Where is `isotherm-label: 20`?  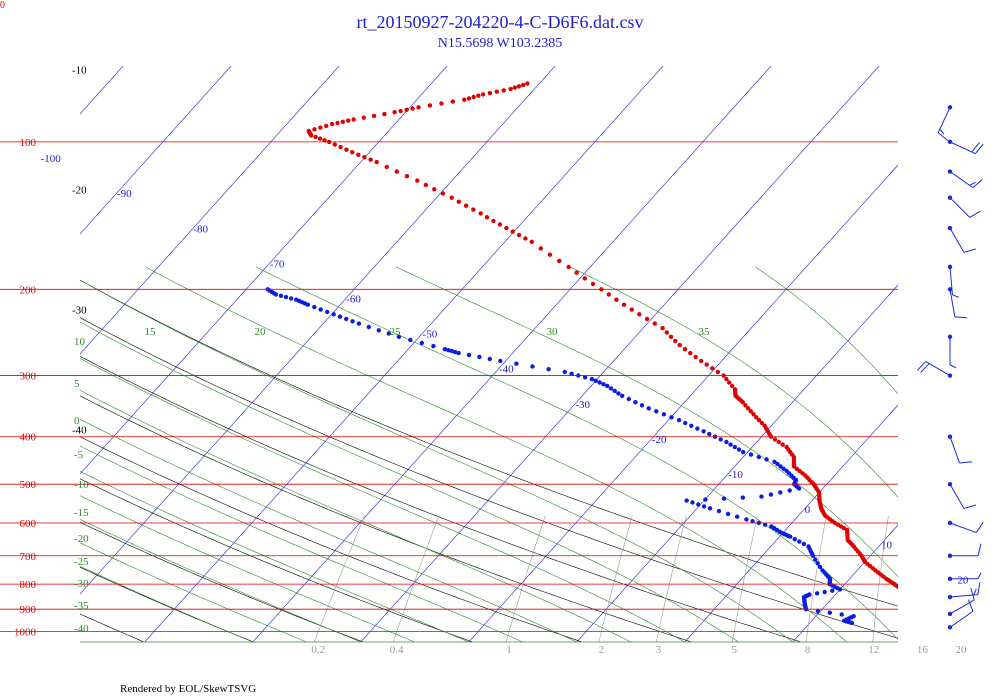
isotherm-label: 20 is located at coordinates (963, 580).